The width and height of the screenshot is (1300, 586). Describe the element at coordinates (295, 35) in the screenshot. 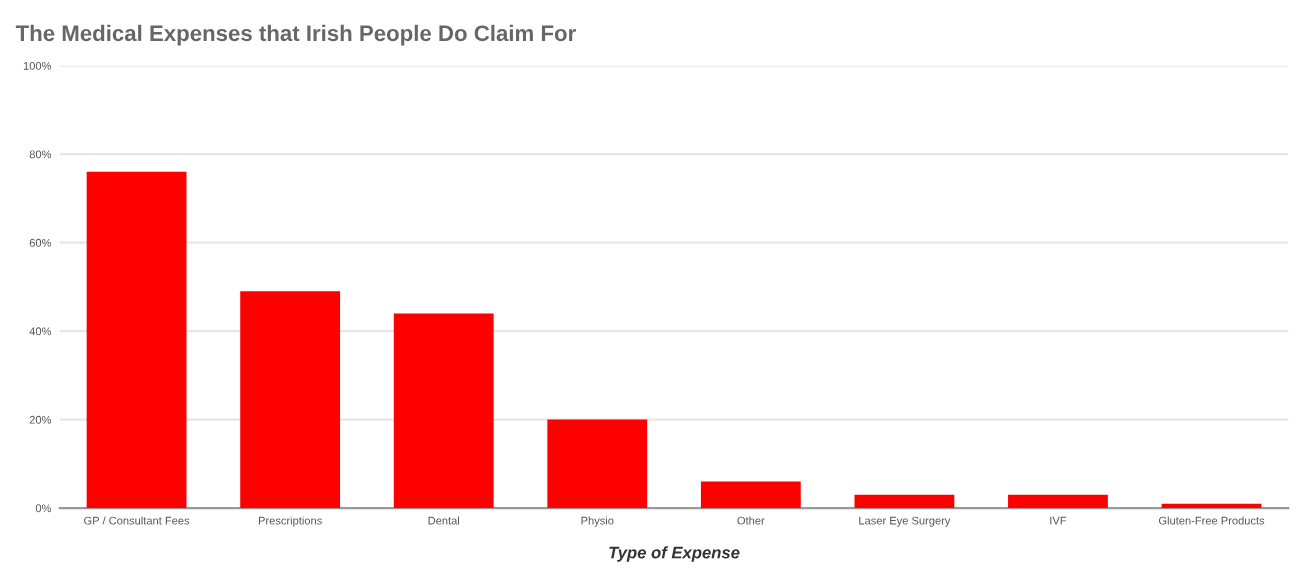

I see `chart-title: The Medical Expenses that Irish People Do Claim For` at that location.